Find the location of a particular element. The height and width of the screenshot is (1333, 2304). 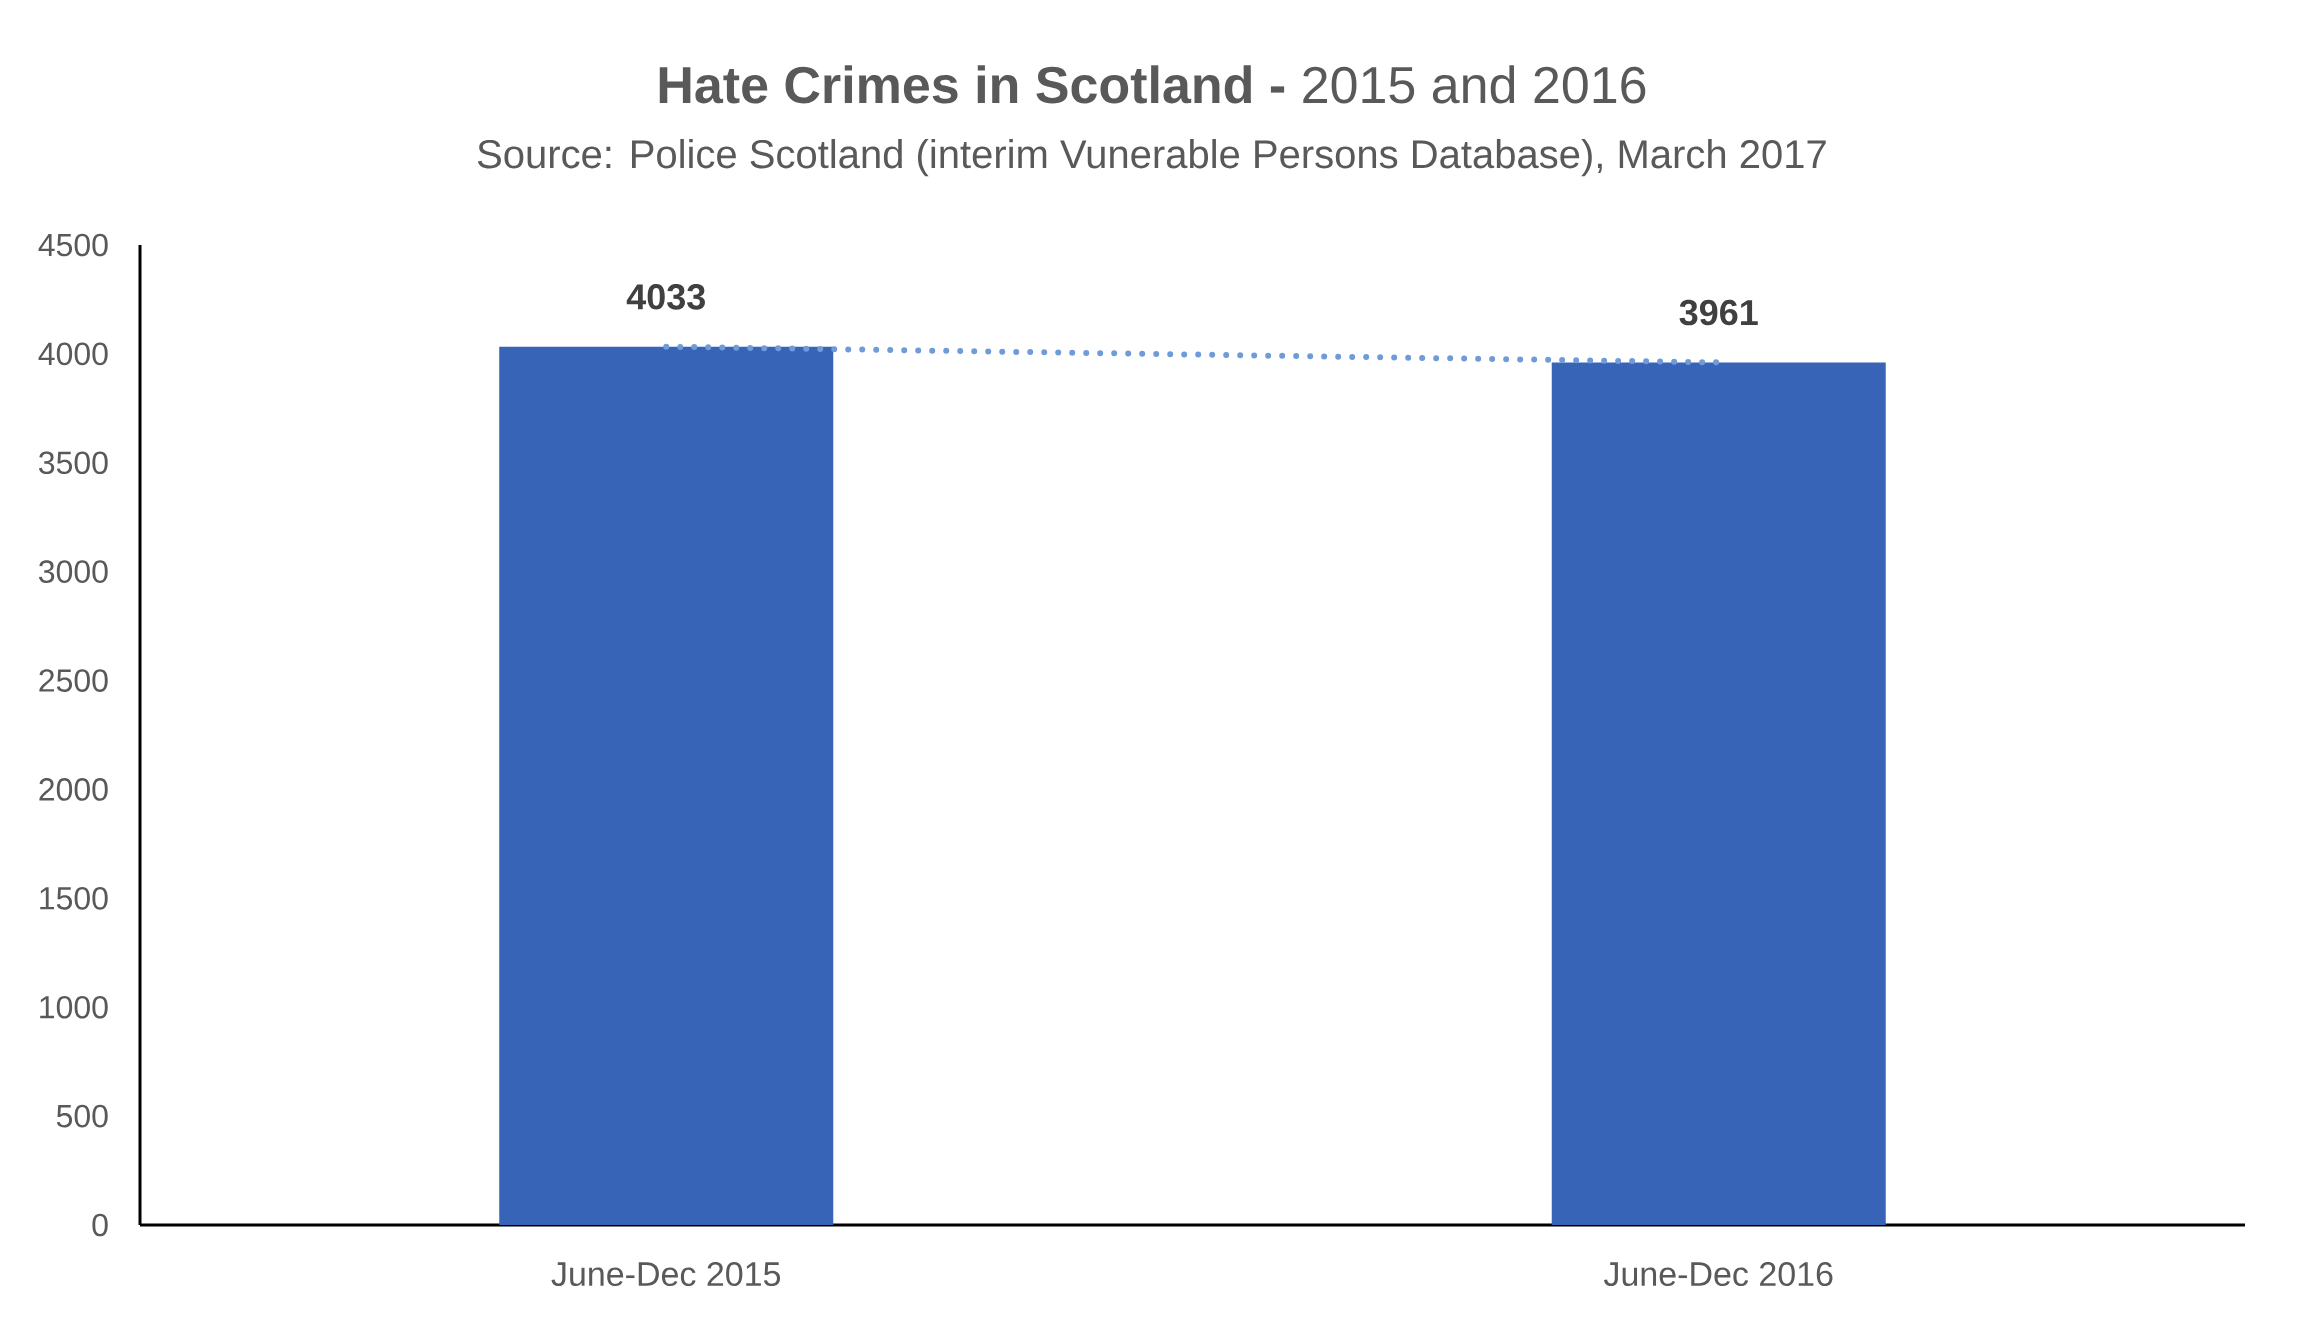

y-tick-label: 4500 is located at coordinates (73, 245).